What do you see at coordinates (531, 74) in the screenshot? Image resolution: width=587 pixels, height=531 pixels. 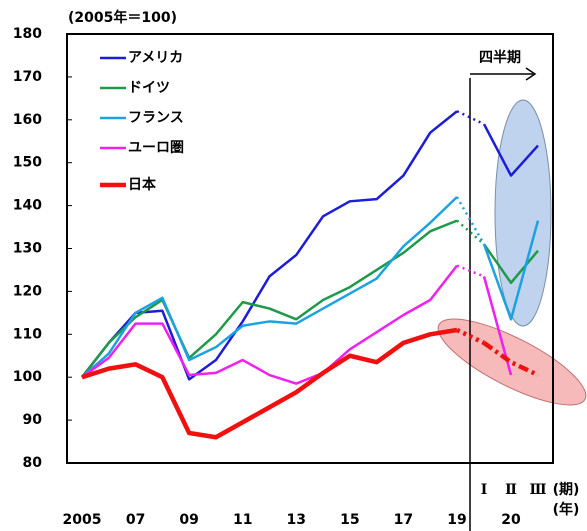 I see `quarter-arrow-head` at bounding box center [531, 74].